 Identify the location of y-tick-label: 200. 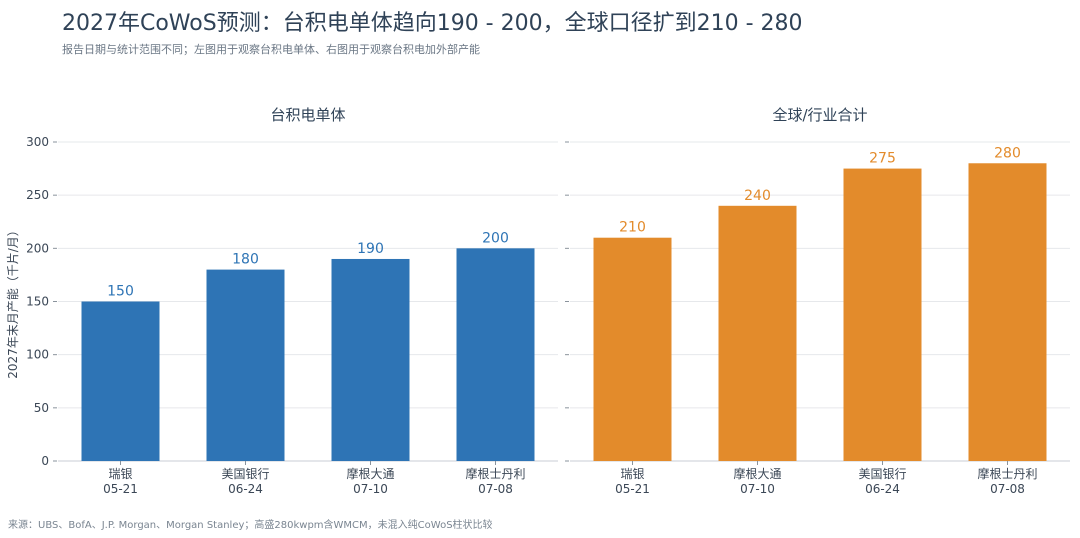
(37, 248).